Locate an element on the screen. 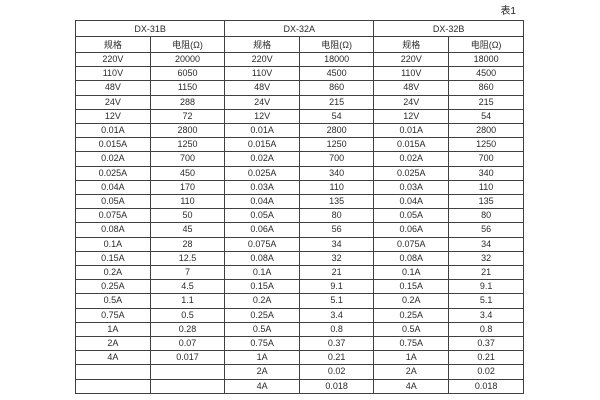 The width and height of the screenshot is (600, 400). spec-cell: 12V is located at coordinates (113, 116).